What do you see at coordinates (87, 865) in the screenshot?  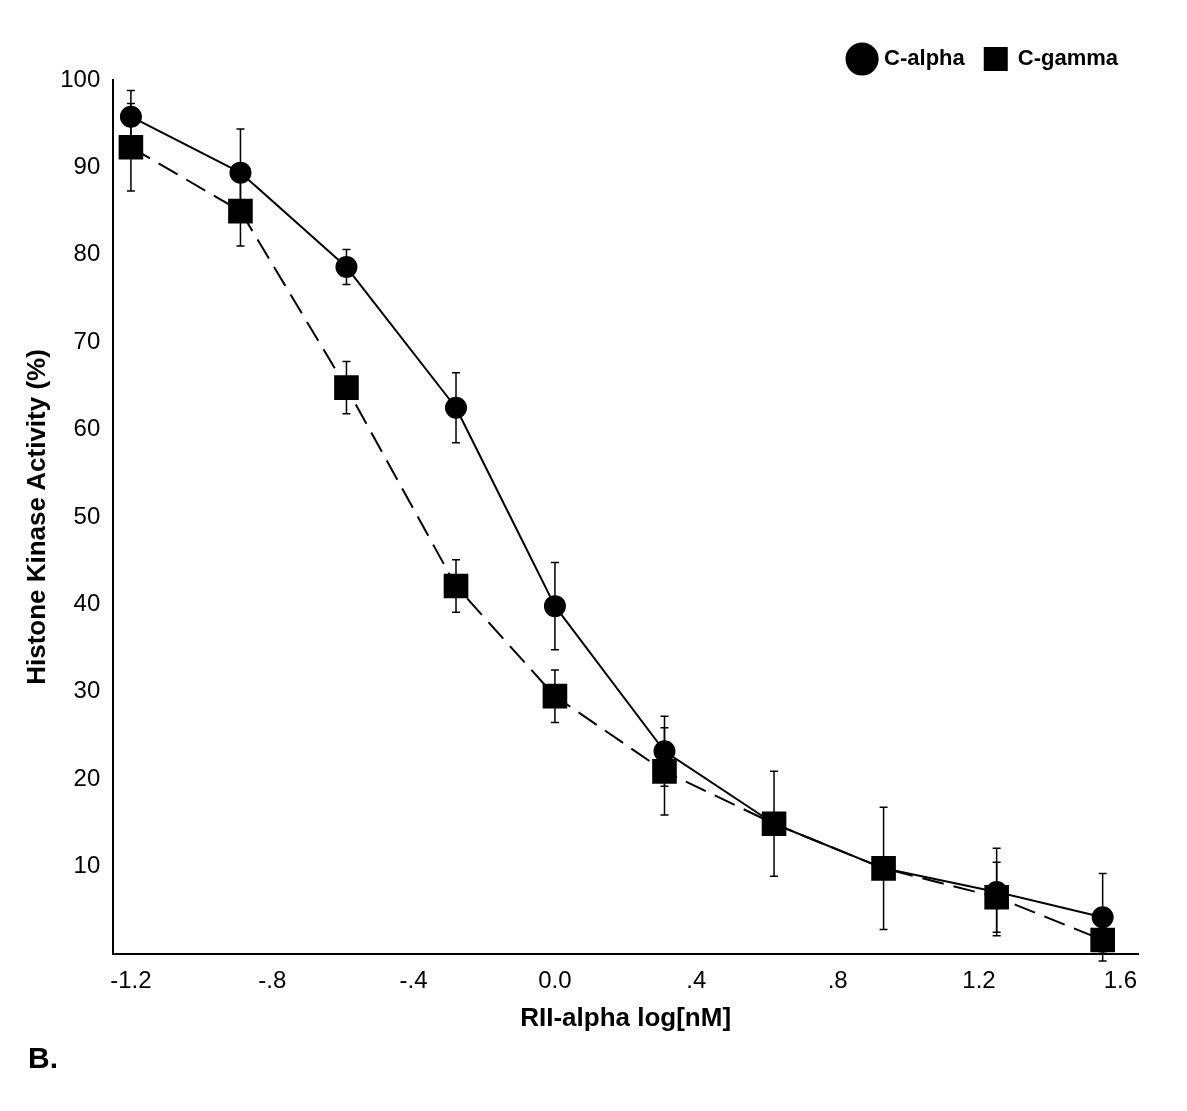 I see `y-tick-label: 10` at bounding box center [87, 865].